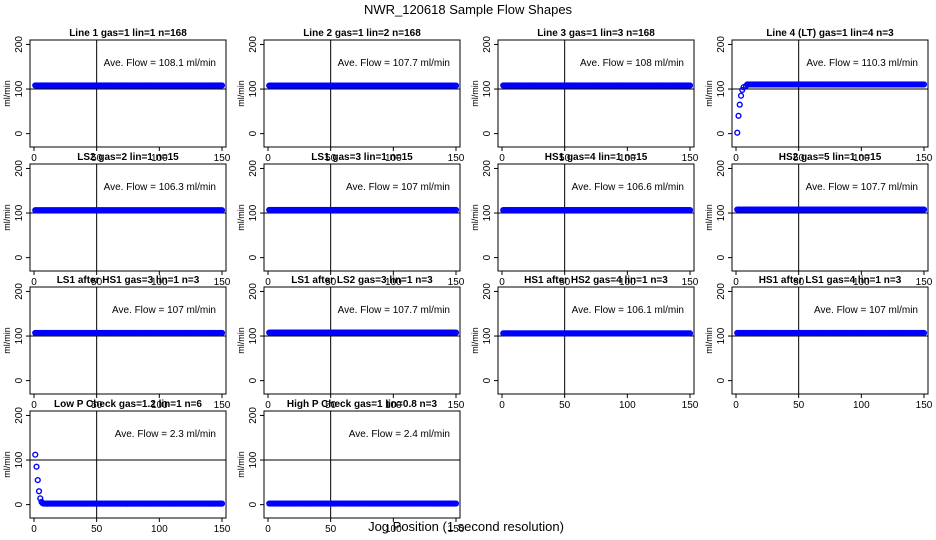 The image size is (936, 540). I want to click on ave-flow-label: Ave. Flow = 107 ml/min, so click(866, 310).